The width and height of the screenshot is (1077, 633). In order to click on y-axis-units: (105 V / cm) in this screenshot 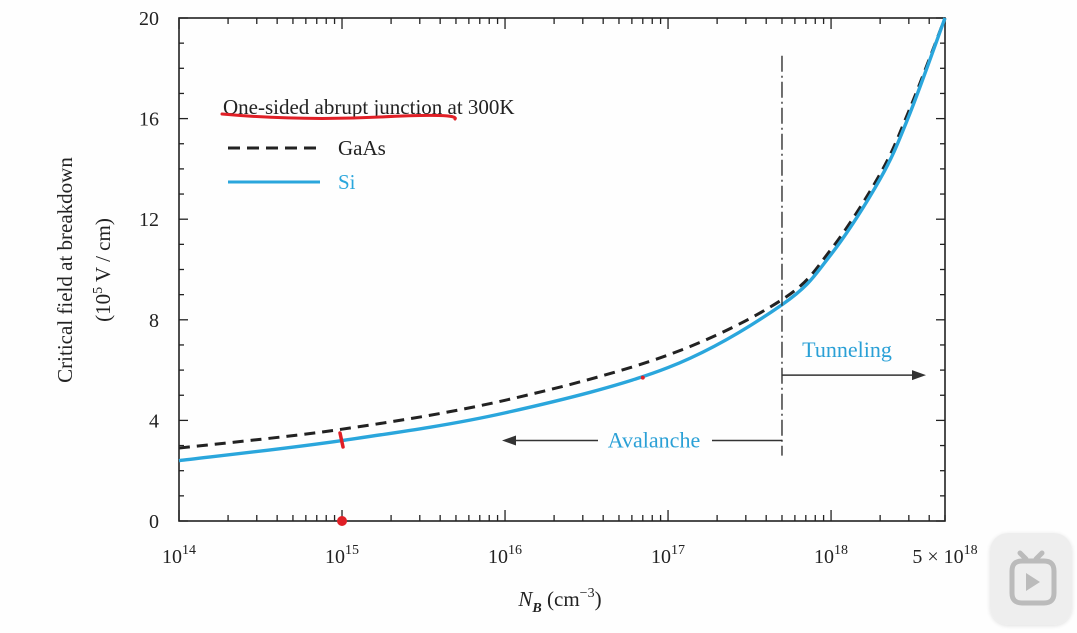, I will do `click(103, 270)`.